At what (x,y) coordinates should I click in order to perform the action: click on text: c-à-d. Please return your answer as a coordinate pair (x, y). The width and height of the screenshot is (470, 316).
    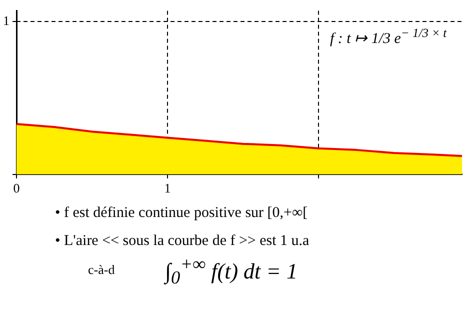
    Looking at the image, I should click on (101, 270).